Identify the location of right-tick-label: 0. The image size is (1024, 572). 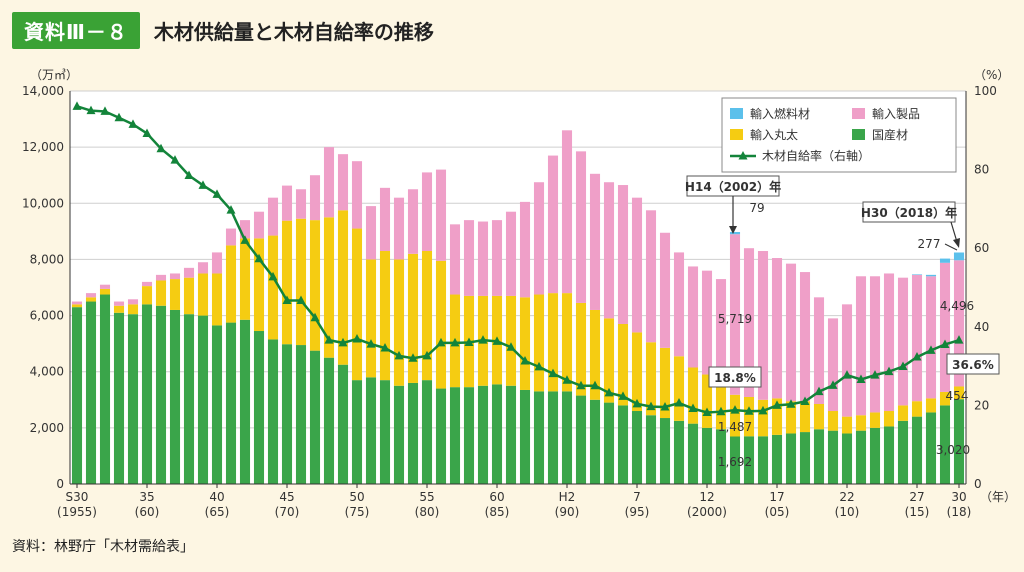
(978, 484).